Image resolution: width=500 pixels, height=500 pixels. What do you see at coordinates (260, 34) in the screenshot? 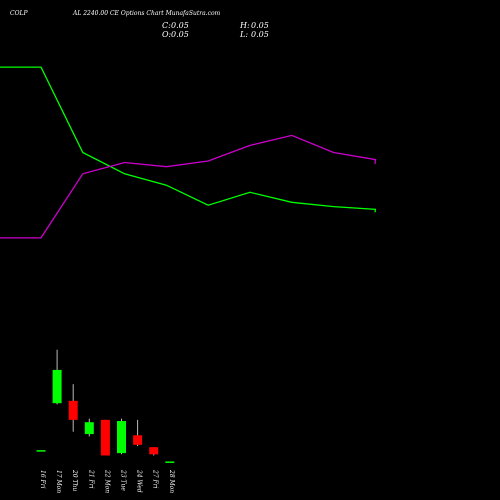
I see `low-value: 0.05` at bounding box center [260, 34].